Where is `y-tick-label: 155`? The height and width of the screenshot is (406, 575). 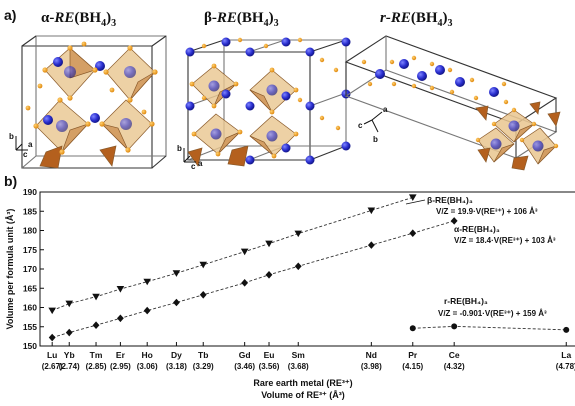
y-tick-label: 155 is located at coordinates (30, 327).